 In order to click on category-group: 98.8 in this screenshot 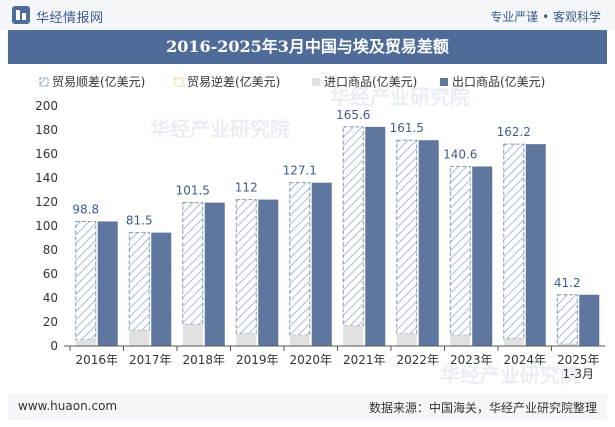, I will do `click(95, 274)`.